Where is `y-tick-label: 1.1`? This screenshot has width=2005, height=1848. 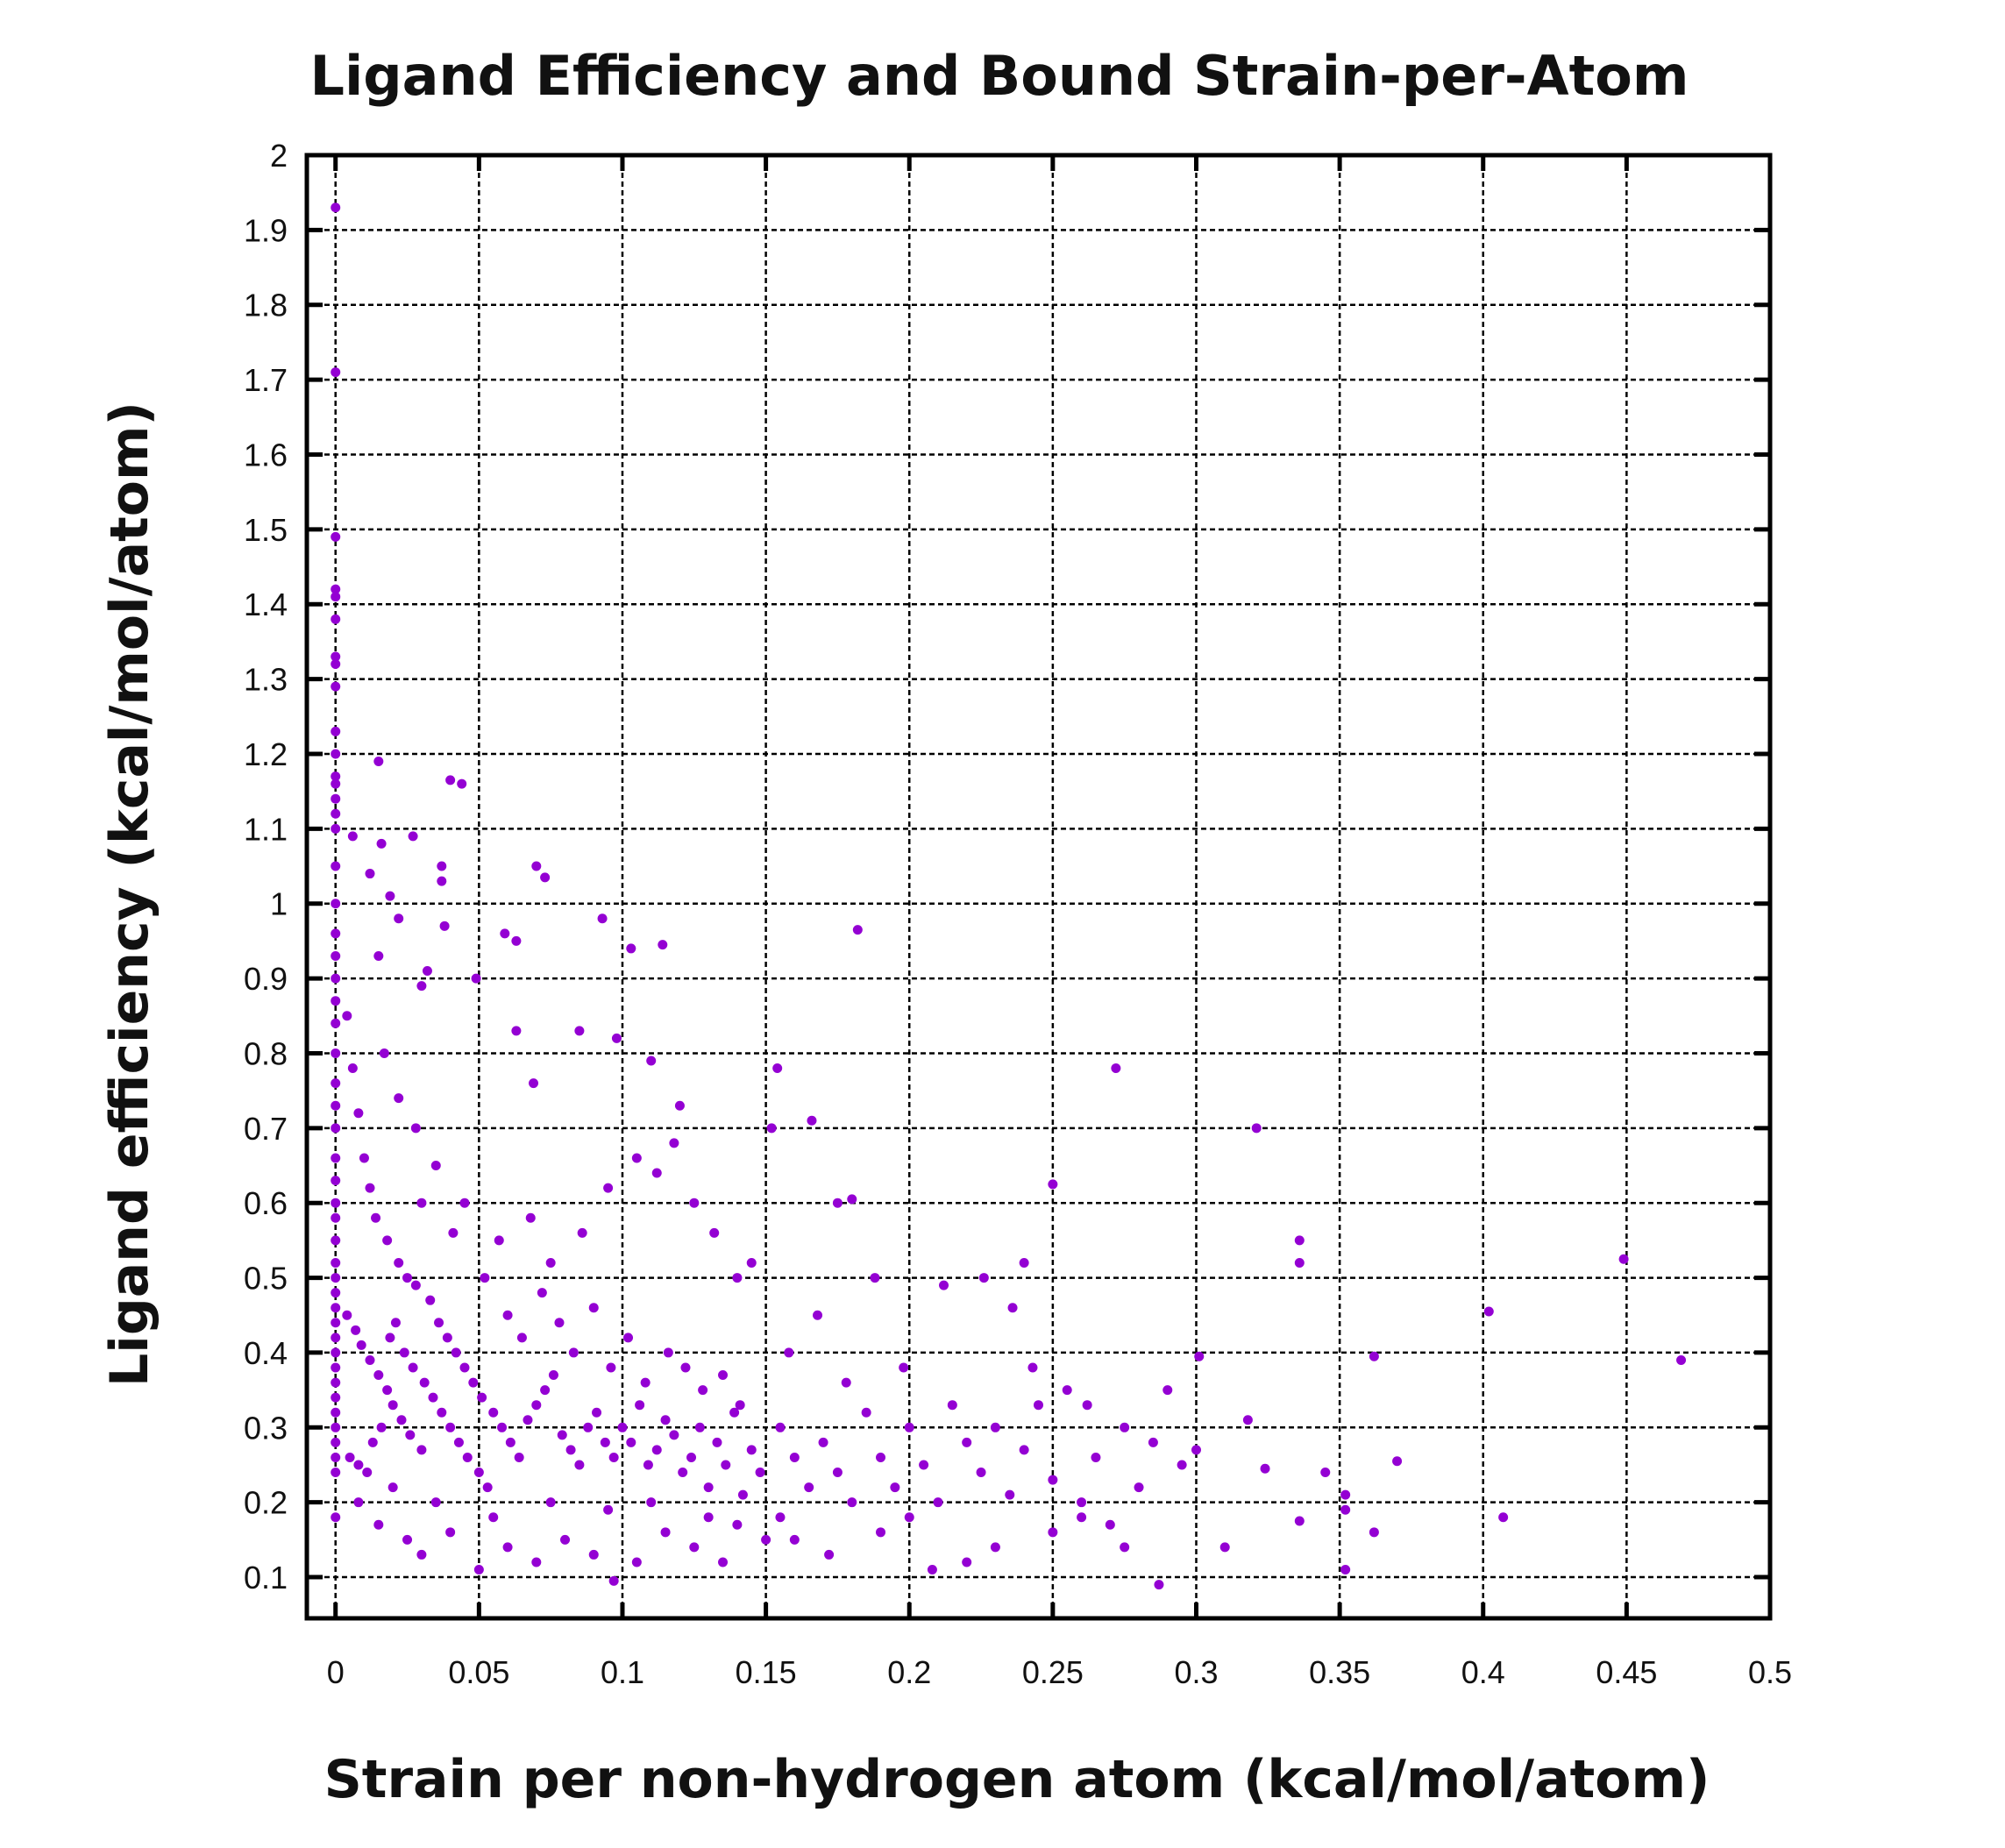
y-tick-label: 1.1 is located at coordinates (266, 829).